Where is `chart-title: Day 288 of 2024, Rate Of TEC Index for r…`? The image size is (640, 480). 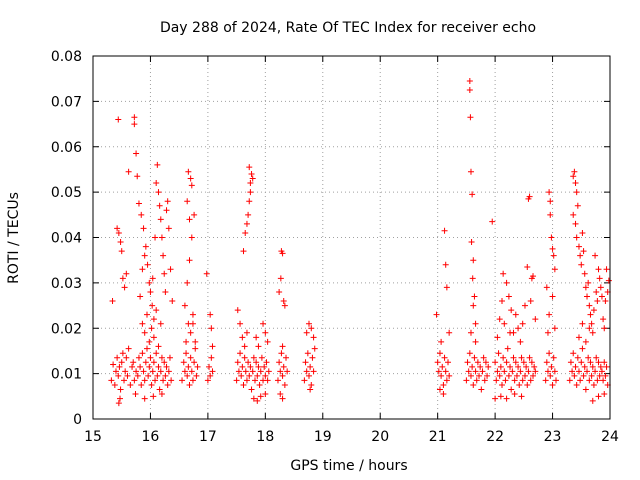 chart-title: Day 288 of 2024, Rate Of TEC Index for r… is located at coordinates (348, 28).